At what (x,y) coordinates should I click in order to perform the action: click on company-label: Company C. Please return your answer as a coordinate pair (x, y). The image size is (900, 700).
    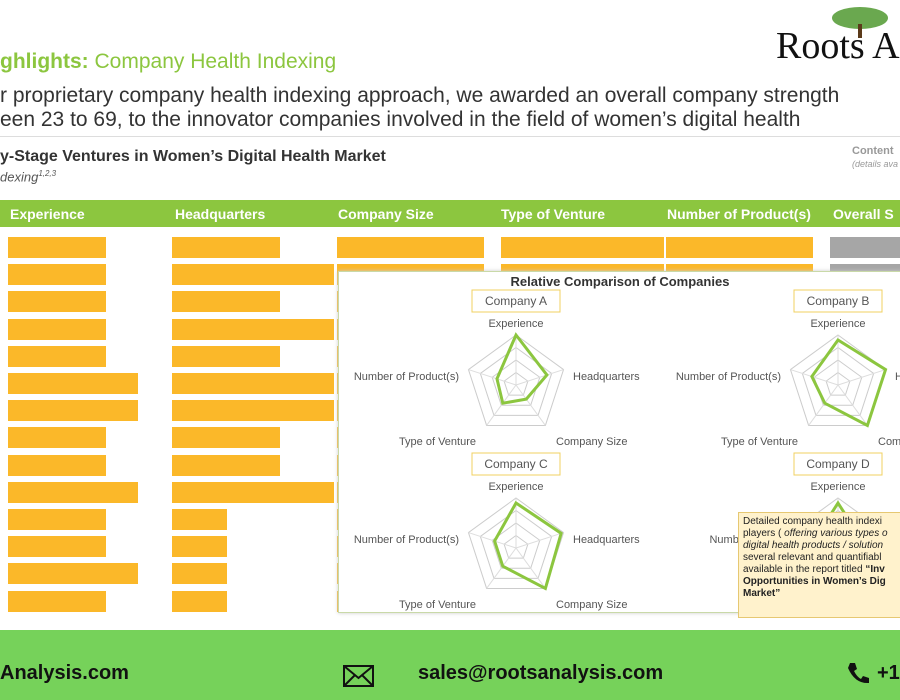
    Looking at the image, I should click on (516, 464).